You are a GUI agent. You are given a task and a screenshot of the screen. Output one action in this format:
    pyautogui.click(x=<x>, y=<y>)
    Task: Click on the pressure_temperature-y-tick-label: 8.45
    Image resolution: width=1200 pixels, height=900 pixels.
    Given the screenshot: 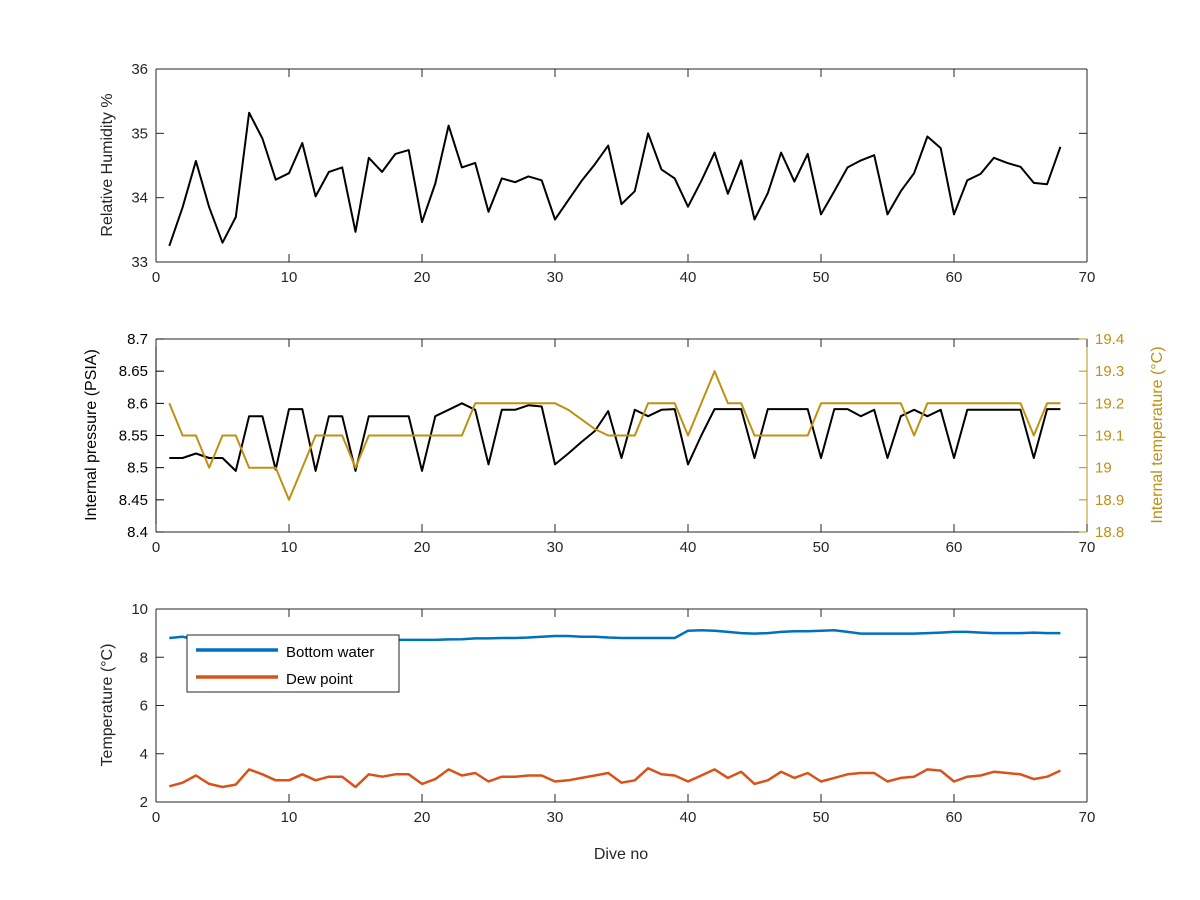 What is the action you would take?
    pyautogui.click(x=133, y=500)
    